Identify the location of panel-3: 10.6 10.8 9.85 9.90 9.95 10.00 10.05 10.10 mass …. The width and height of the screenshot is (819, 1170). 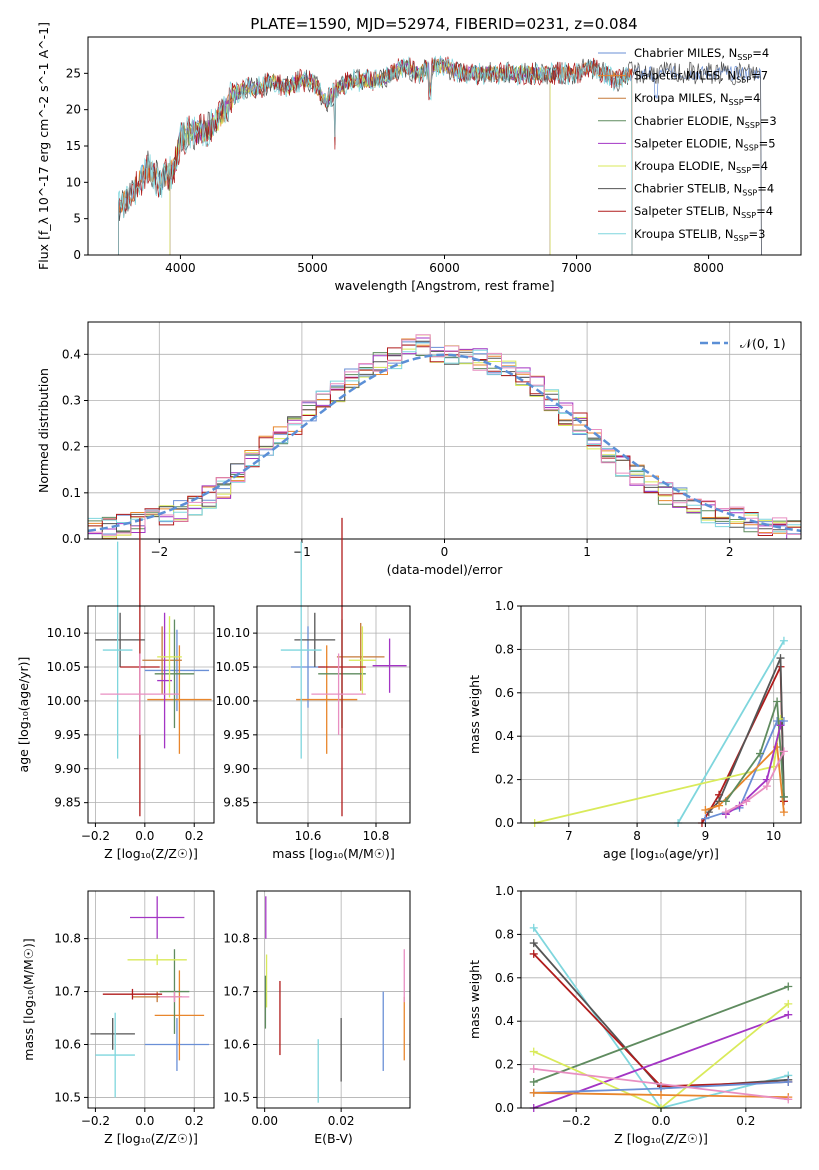
(313, 689).